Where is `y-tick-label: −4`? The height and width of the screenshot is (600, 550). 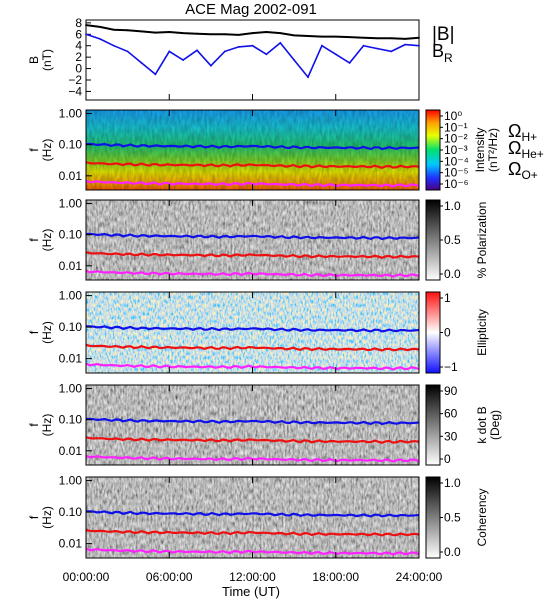
y-tick-label: −4 is located at coordinates (75, 91).